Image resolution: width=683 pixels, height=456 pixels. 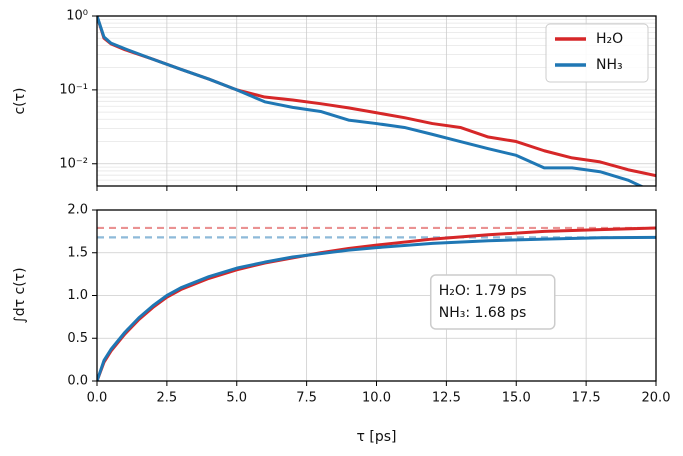 I want to click on annotation: H₂O: 1.79 ps, so click(x=483, y=291).